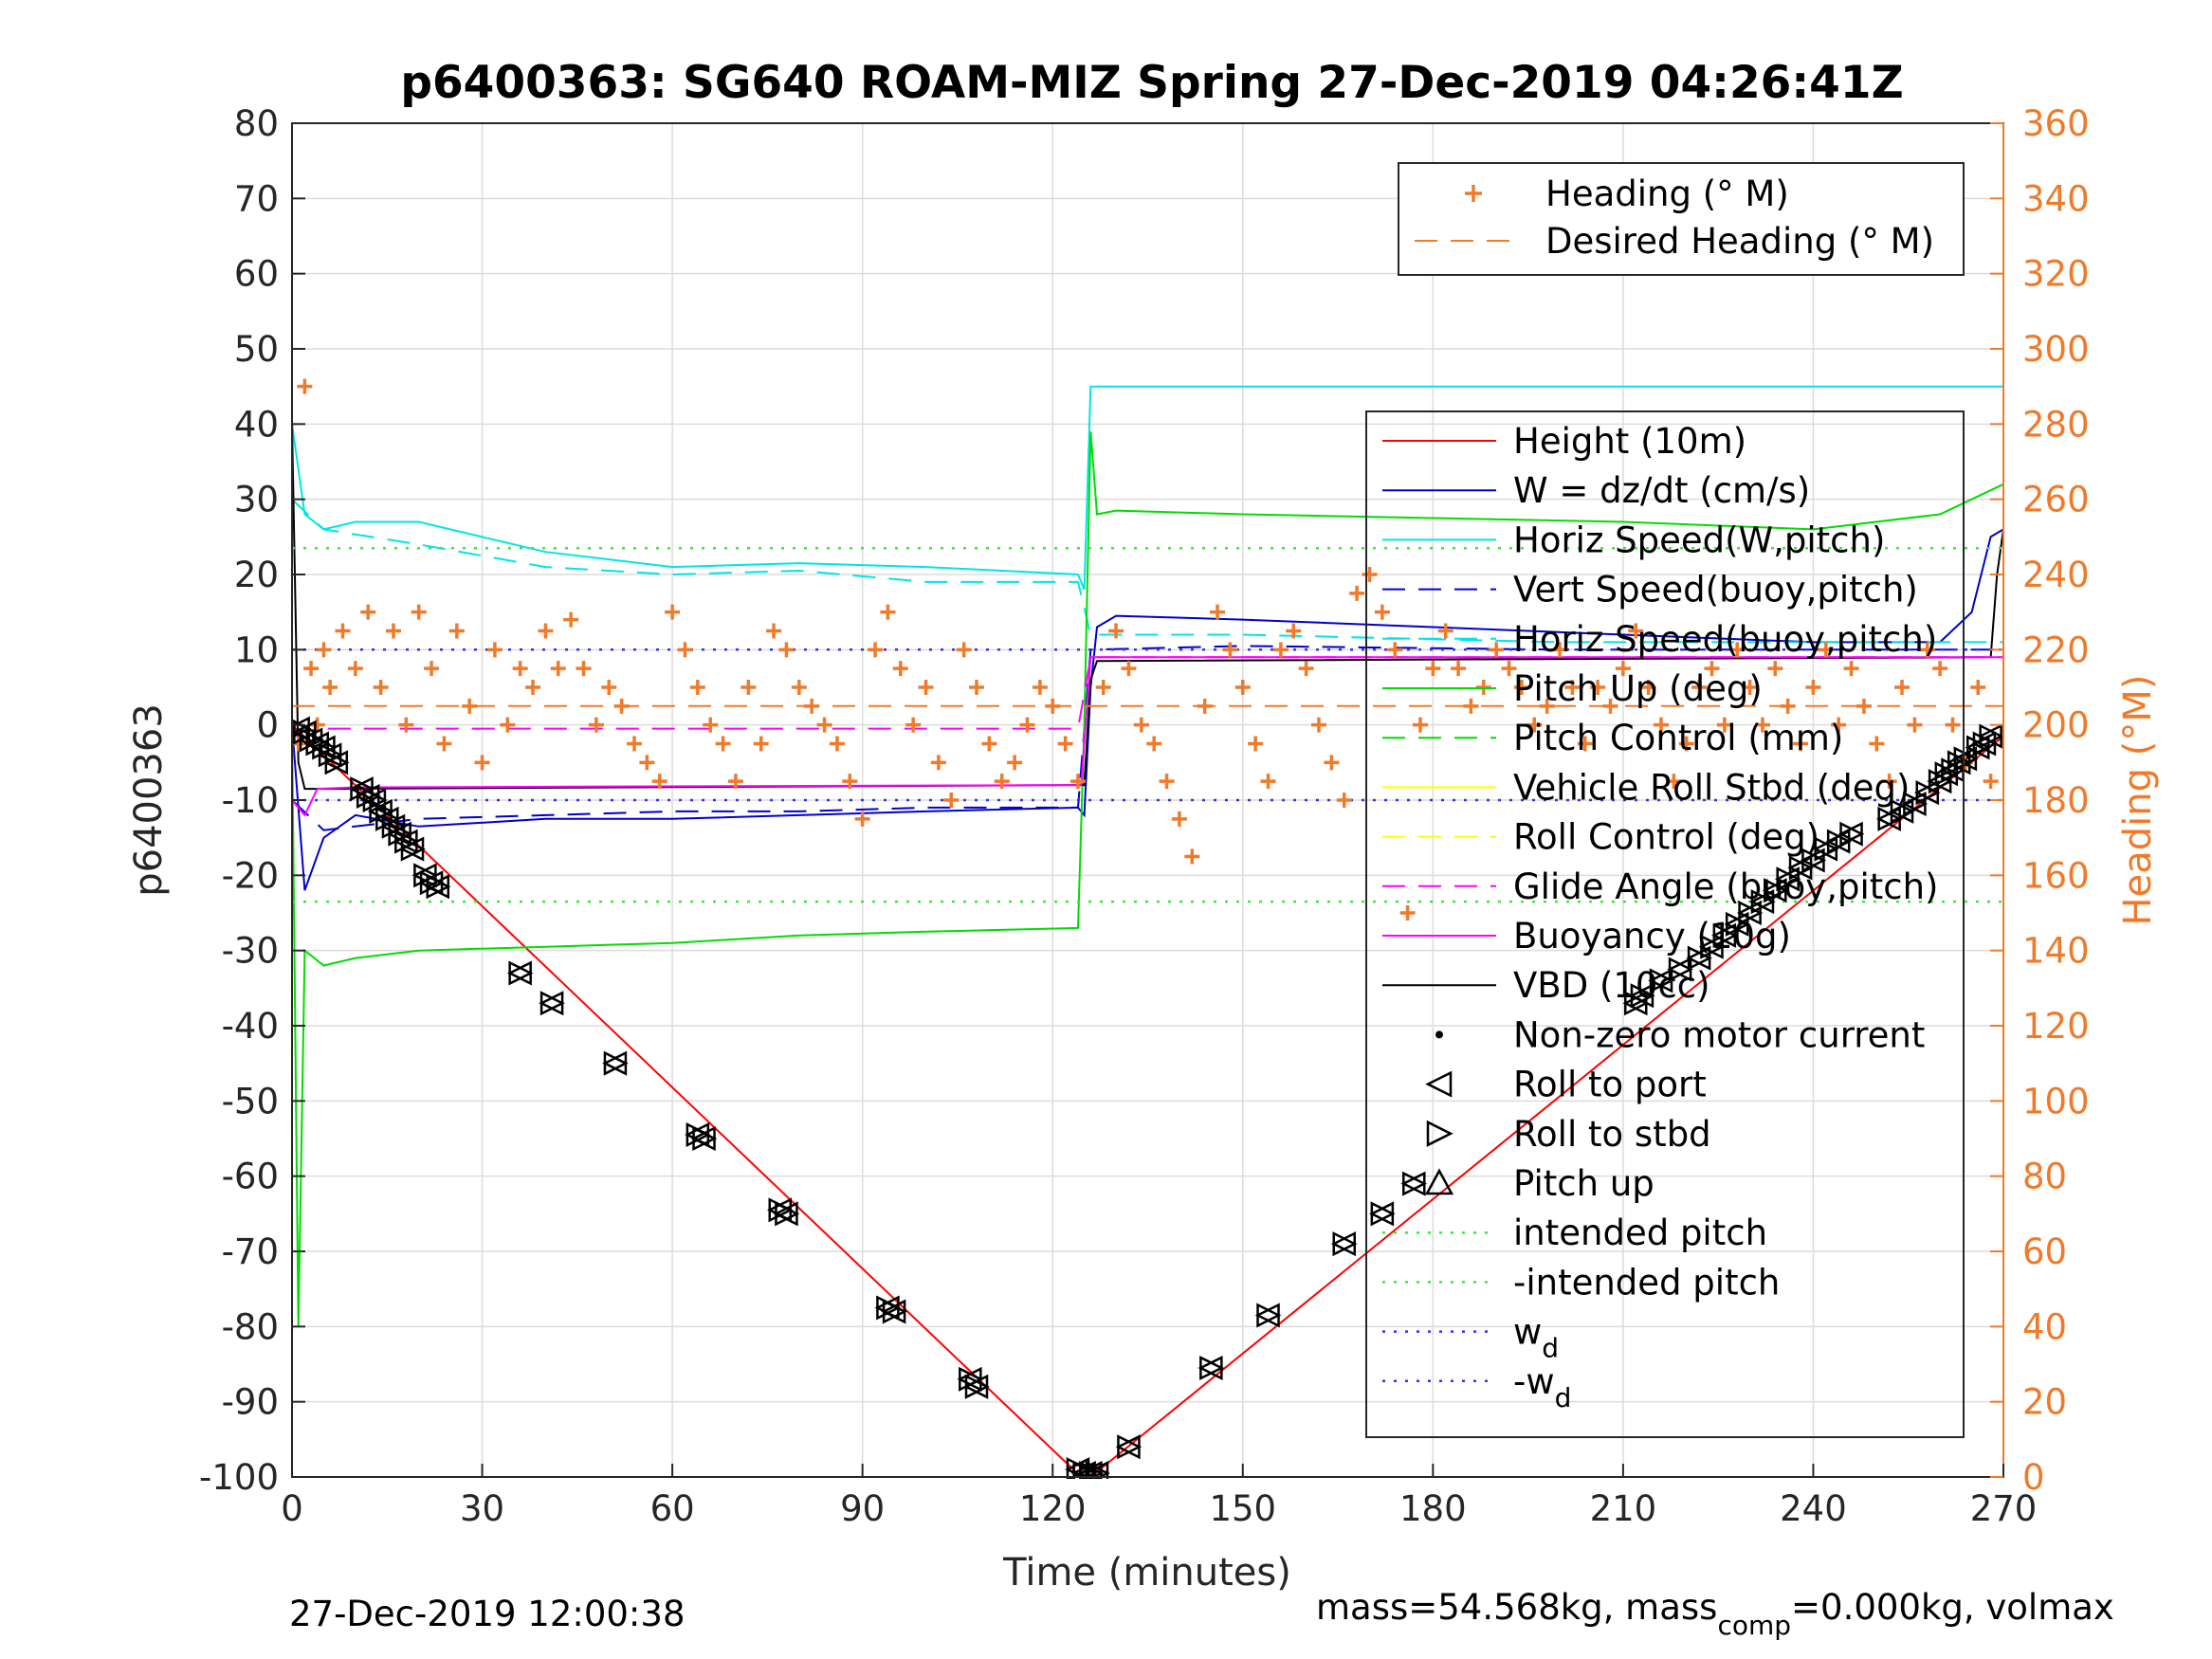  What do you see at coordinates (1610, 1085) in the screenshot?
I see `legend-label-main: Roll to port` at bounding box center [1610, 1085].